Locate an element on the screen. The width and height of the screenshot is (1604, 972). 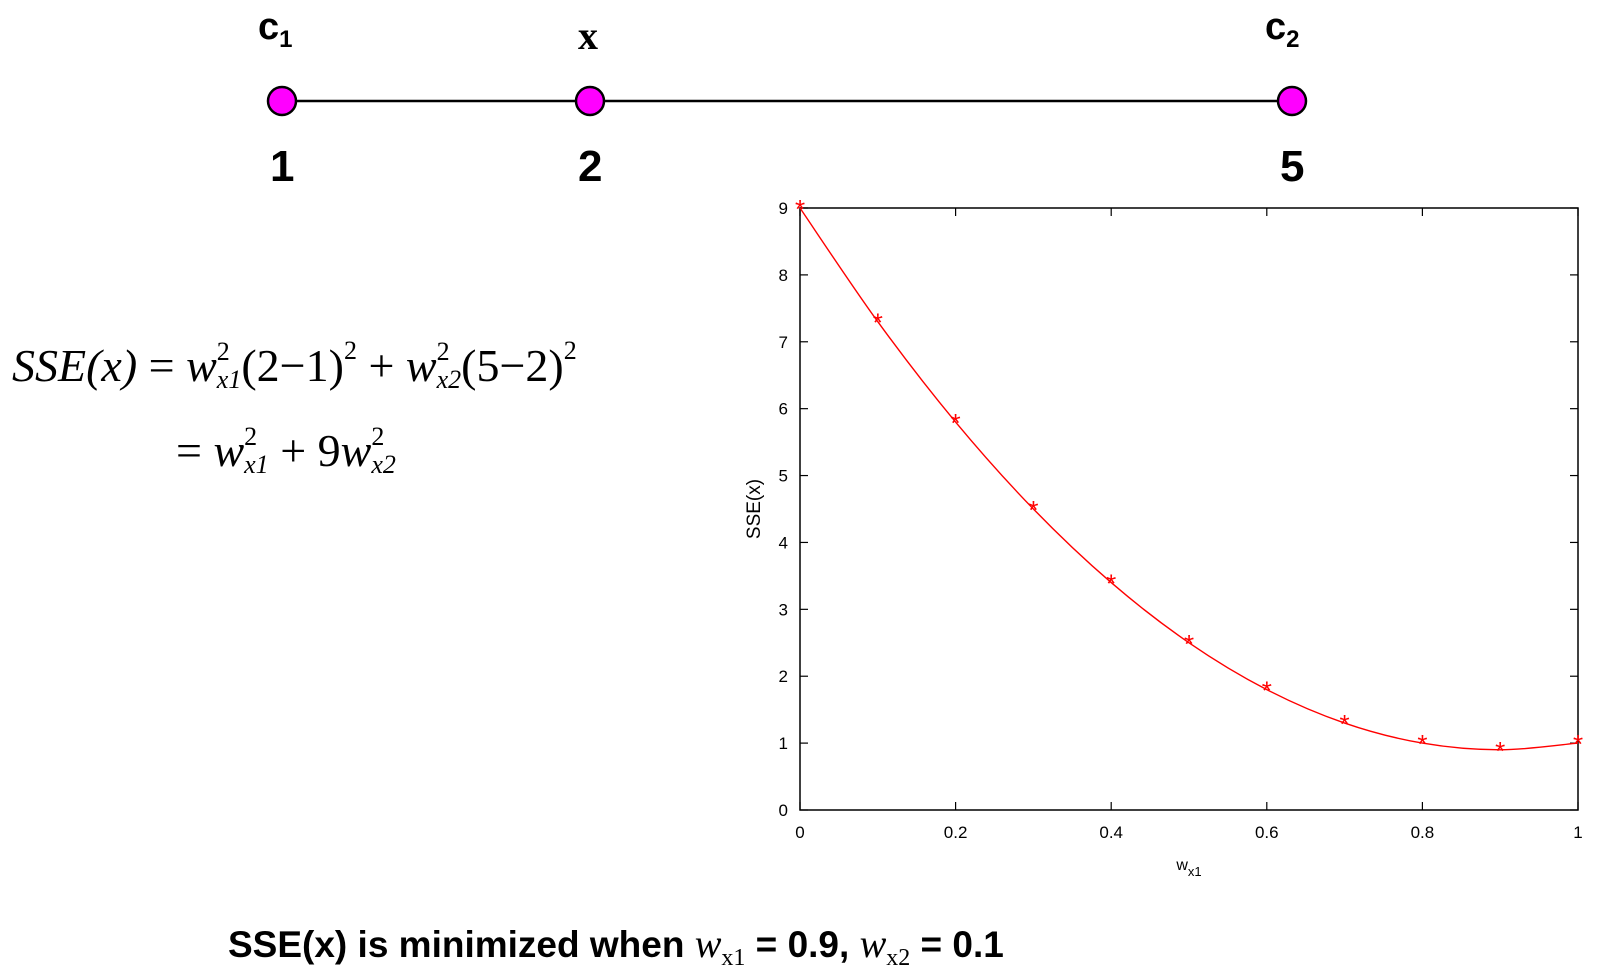
caption-w-x1: wx1 is located at coordinates (720, 946).